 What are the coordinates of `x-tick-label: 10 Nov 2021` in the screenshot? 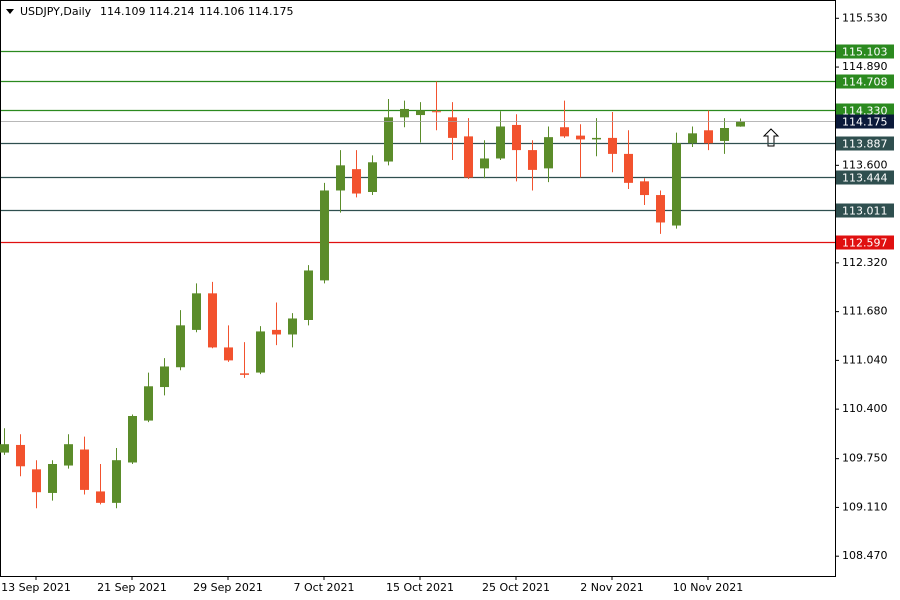 It's located at (708, 587).